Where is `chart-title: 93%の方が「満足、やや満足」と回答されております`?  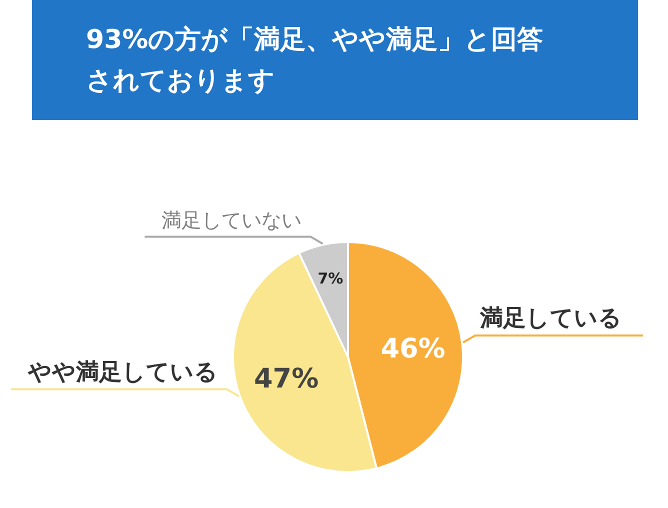 chart-title: 93%の方が「満足、やや満足」と回答されております is located at coordinates (315, 61).